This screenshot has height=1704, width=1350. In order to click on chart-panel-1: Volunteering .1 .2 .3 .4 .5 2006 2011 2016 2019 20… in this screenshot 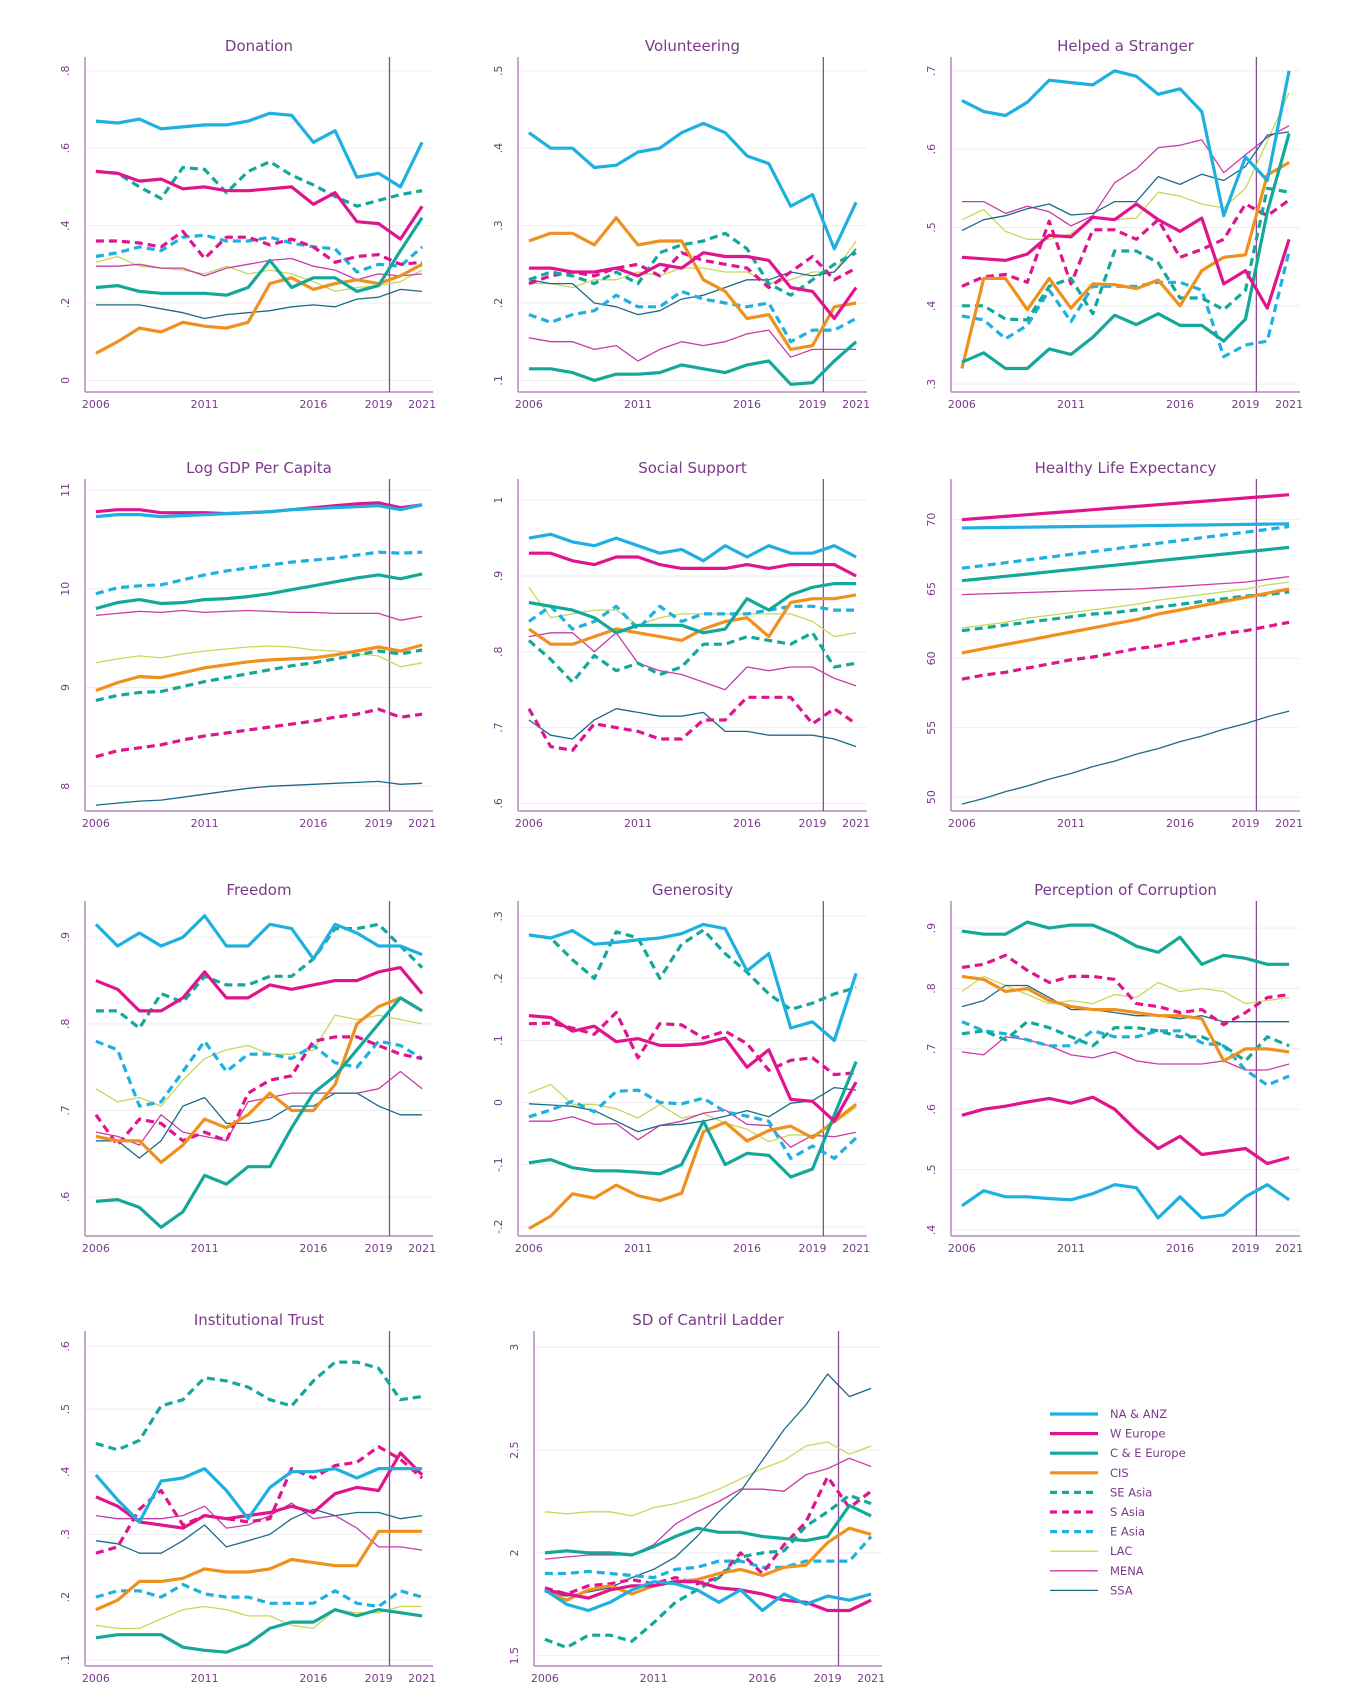, I will do `click(681, 224)`.